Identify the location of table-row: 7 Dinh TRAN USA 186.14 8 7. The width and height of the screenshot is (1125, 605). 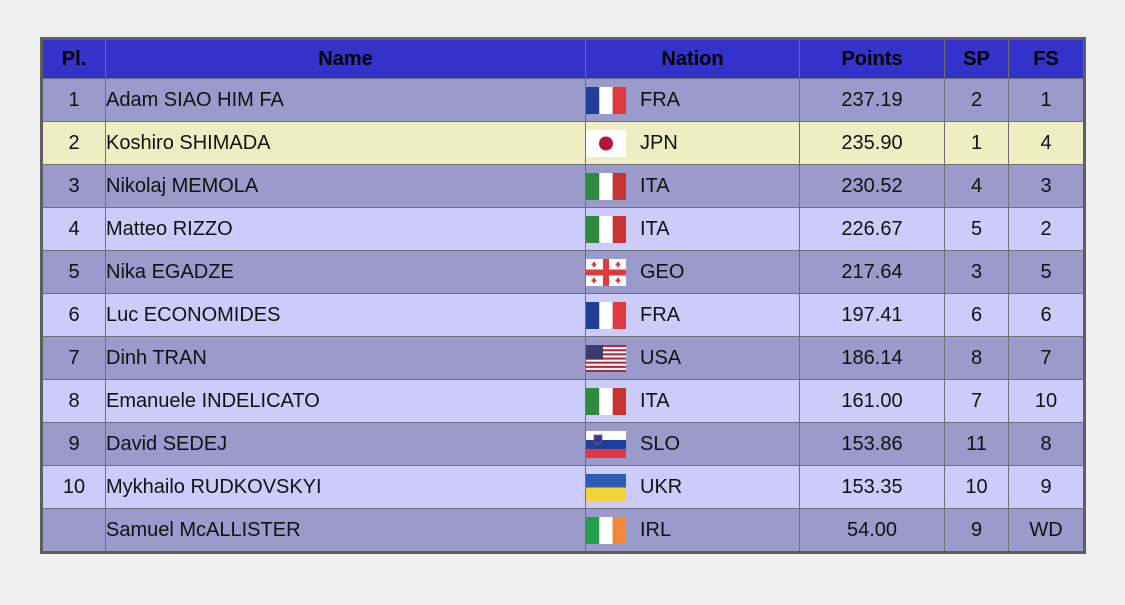
(563, 358).